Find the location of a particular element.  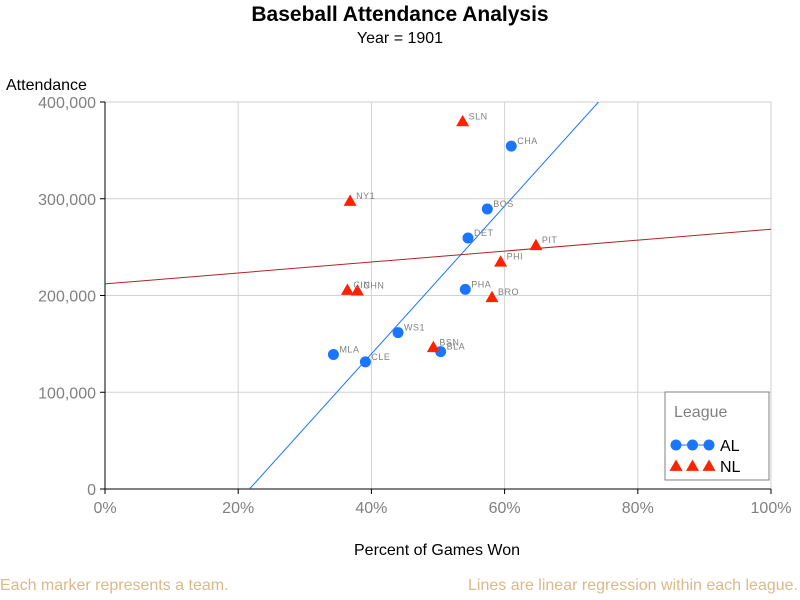

point-label: BLA is located at coordinates (456, 347).